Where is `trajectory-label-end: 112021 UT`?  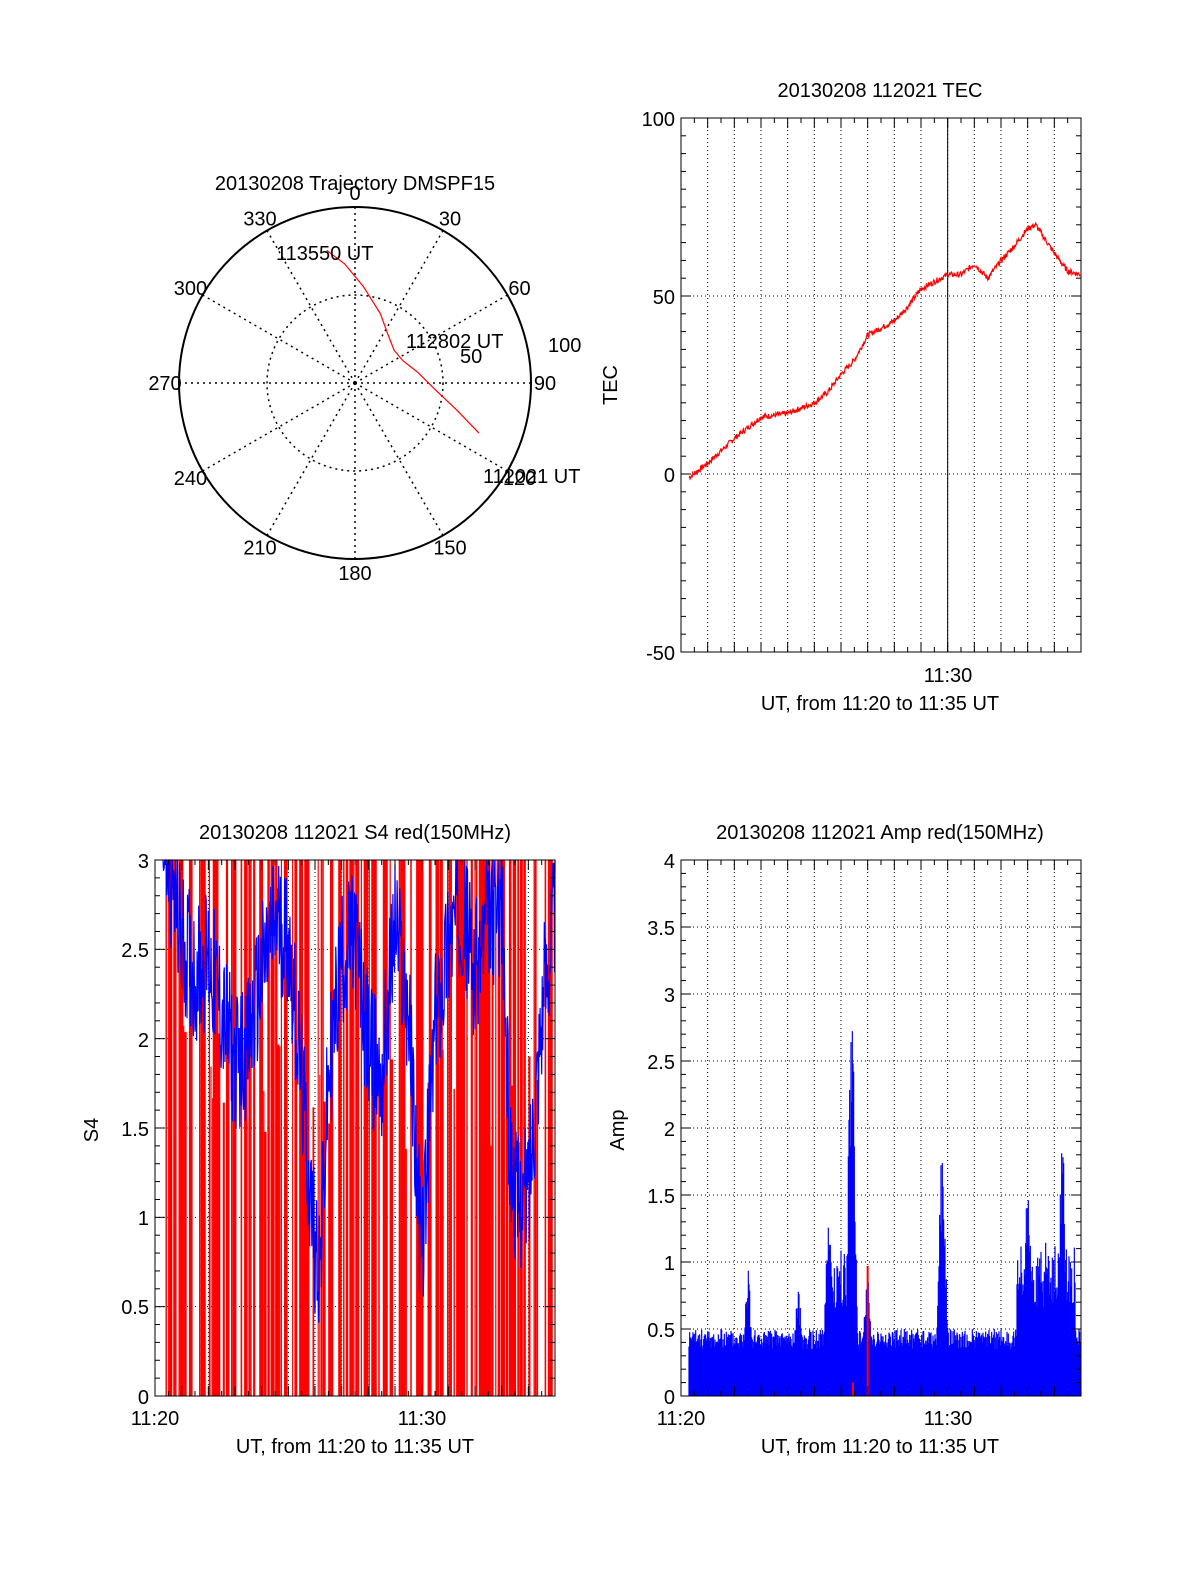
trajectory-label-end: 112021 UT is located at coordinates (531, 477).